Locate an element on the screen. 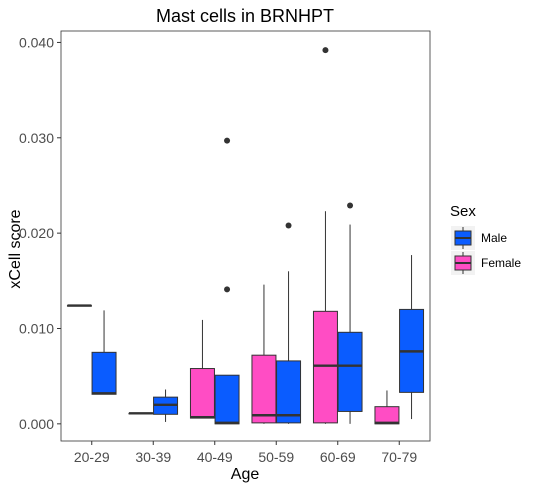  legend-label: Female is located at coordinates (501, 263).